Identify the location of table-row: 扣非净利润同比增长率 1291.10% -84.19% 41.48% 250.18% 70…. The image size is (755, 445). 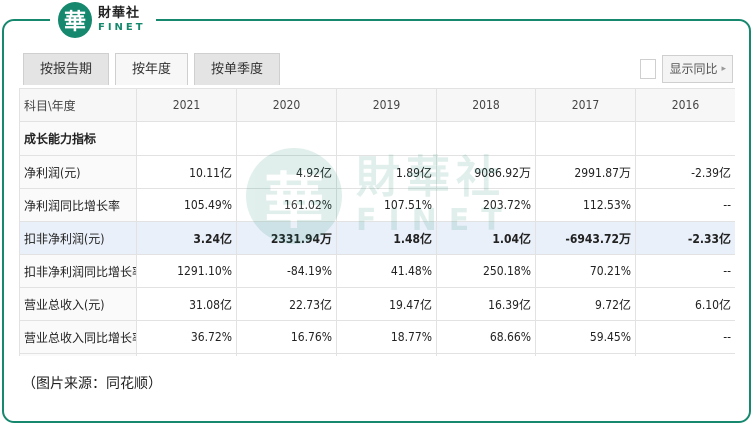
(377, 271).